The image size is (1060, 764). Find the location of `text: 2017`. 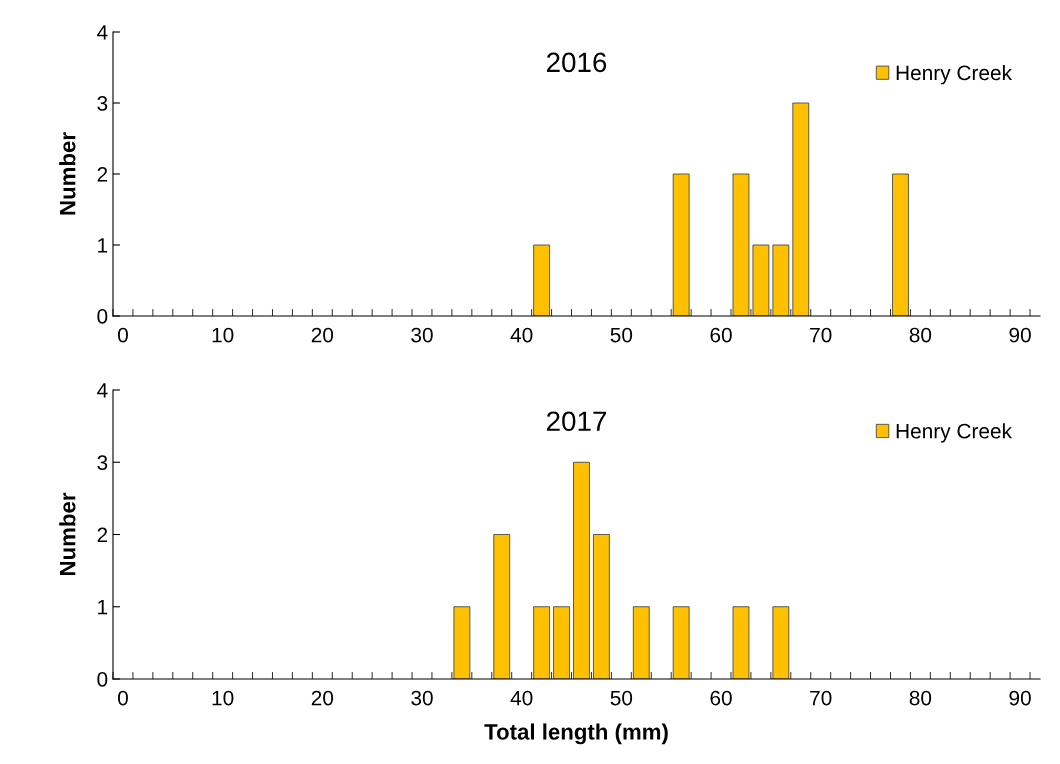

text: 2017 is located at coordinates (577, 421).